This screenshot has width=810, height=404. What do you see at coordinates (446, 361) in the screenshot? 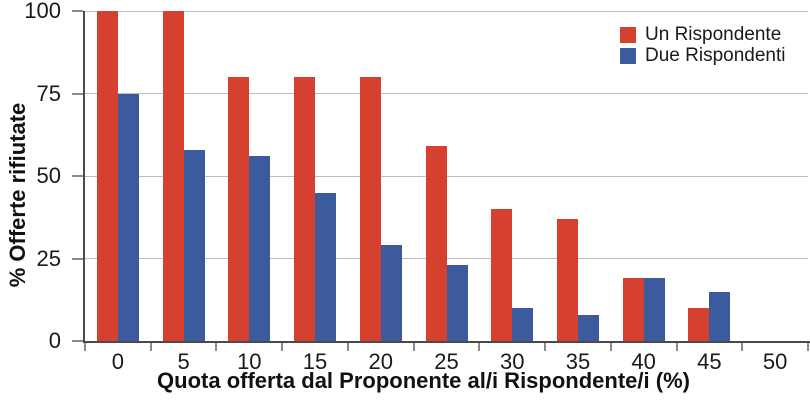
I see `x-tick-label: 25` at bounding box center [446, 361].